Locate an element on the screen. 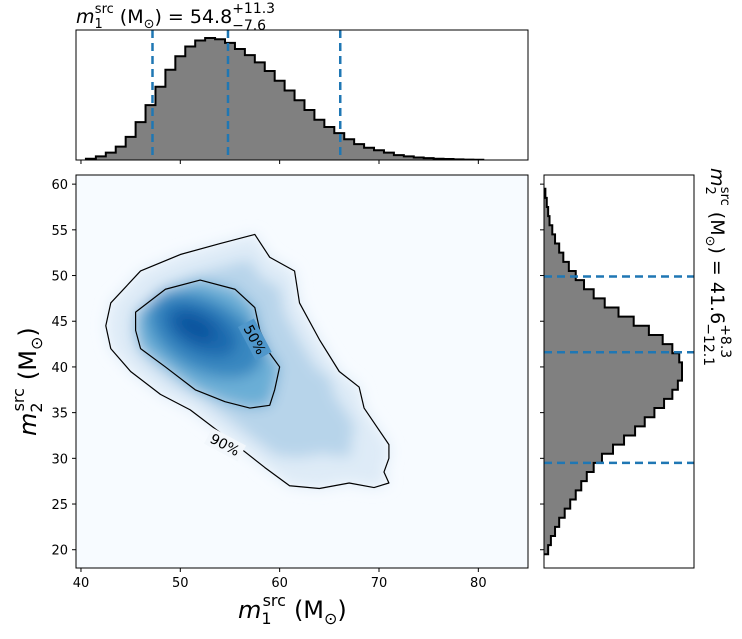 The height and width of the screenshot is (639, 742). joint-y-ticks: 20 25 30 35 40 45 50 55 60 is located at coordinates (63, 368).